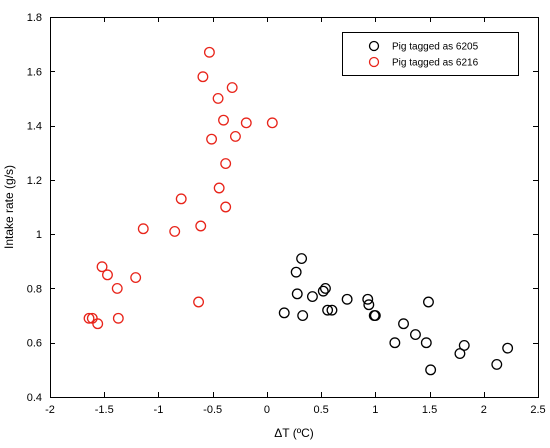 The height and width of the screenshot is (448, 550). I want to click on x-tick-label: 1.5, so click(429, 410).